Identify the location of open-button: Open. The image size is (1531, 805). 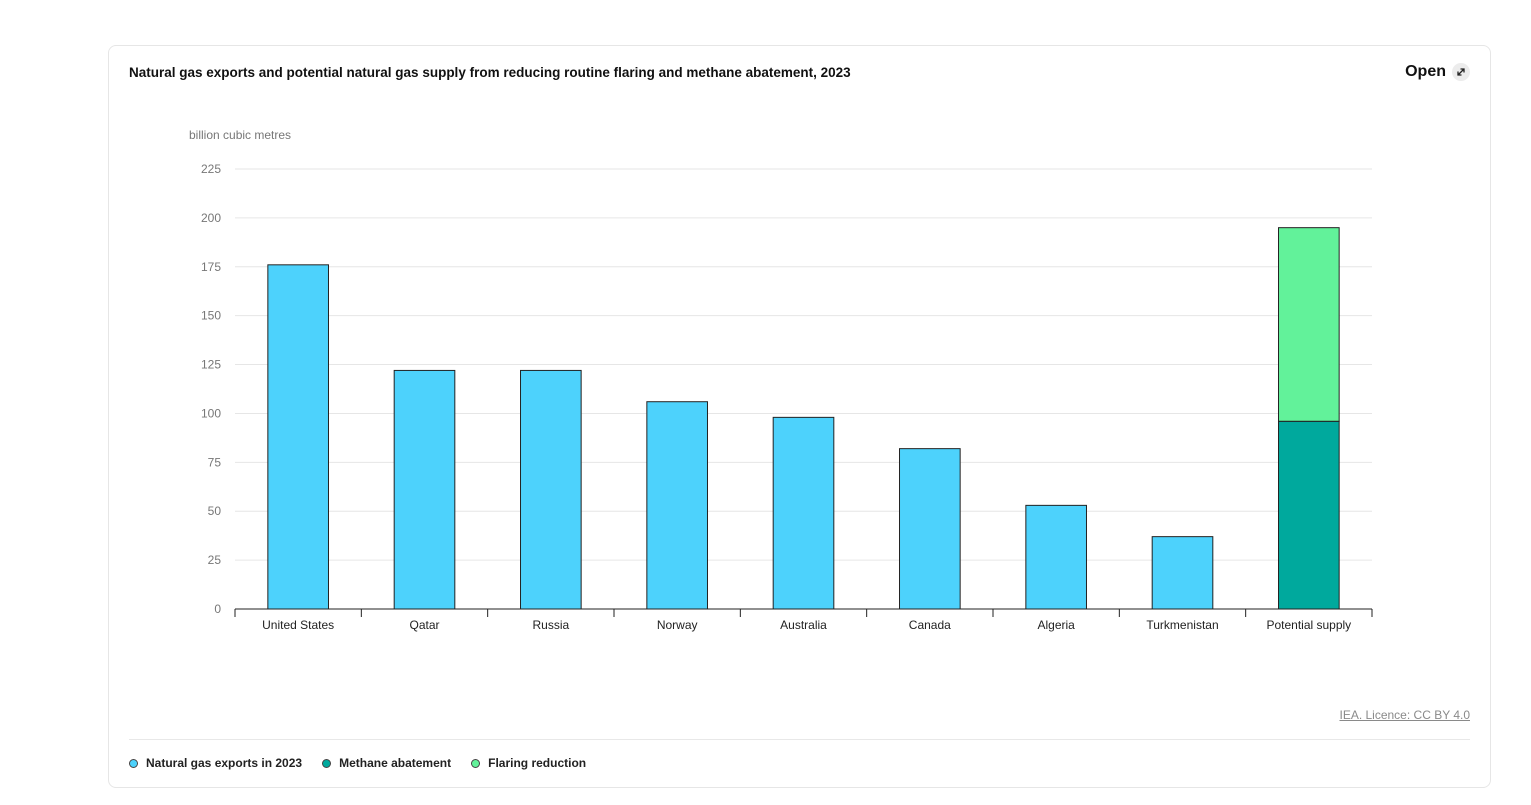
(1437, 72).